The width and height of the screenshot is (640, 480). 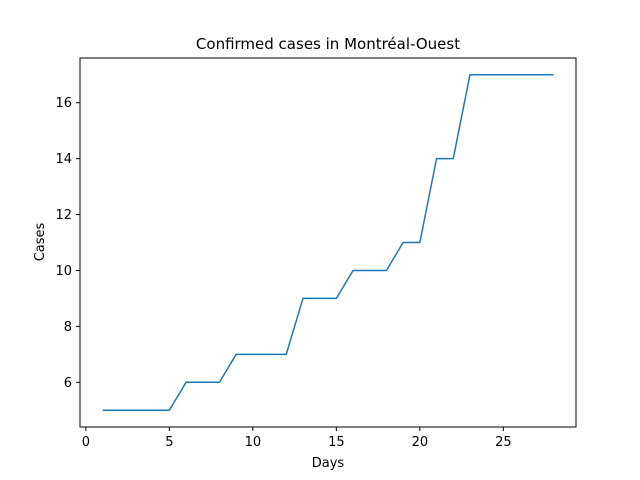 I want to click on y-tick-label: 6, so click(x=68, y=383).